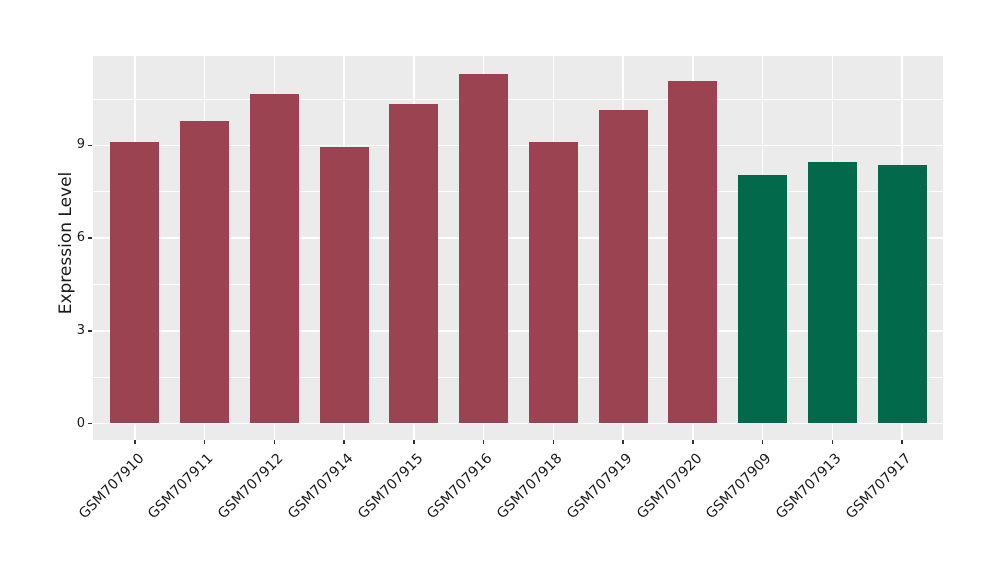 The width and height of the screenshot is (1000, 580). What do you see at coordinates (80, 145) in the screenshot?
I see `y-tick-label: 9` at bounding box center [80, 145].